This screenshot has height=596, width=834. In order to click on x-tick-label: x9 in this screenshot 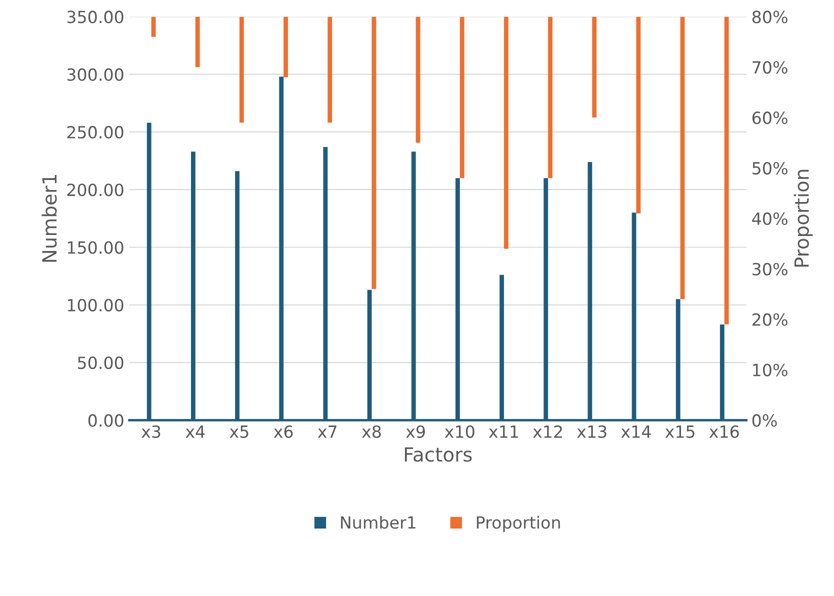, I will do `click(415, 431)`.